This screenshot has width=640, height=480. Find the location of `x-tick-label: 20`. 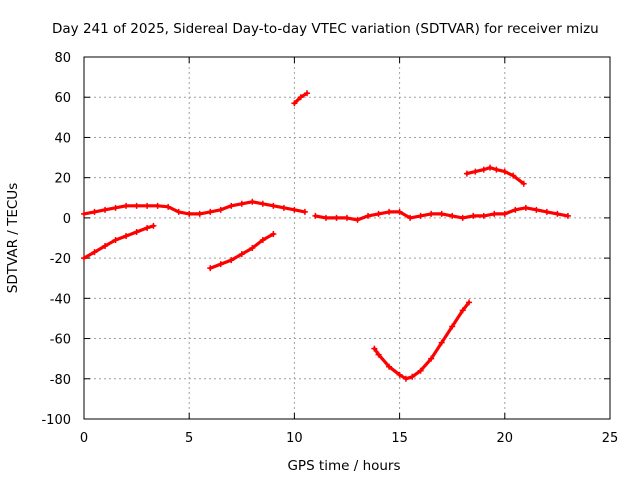

x-tick-label: 20 is located at coordinates (505, 438).